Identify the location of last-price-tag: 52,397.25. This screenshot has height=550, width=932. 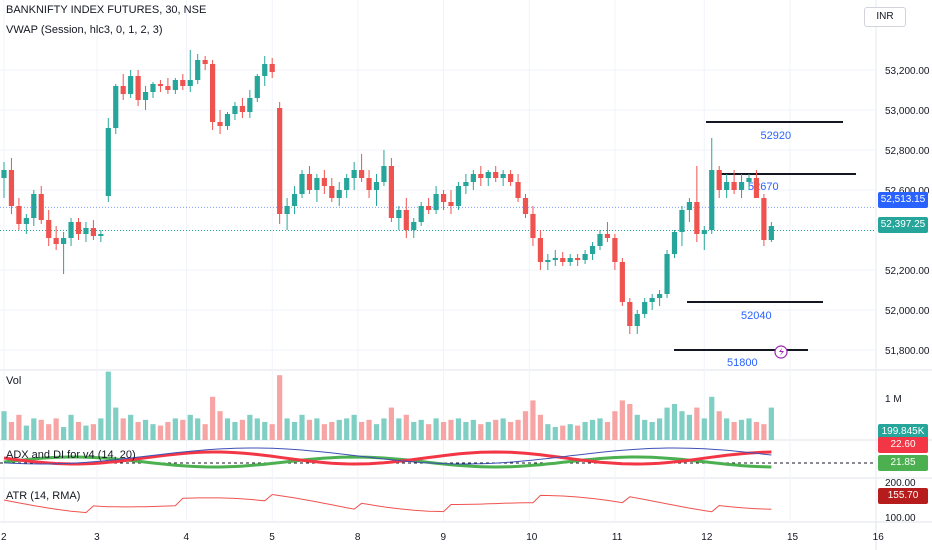
(903, 225).